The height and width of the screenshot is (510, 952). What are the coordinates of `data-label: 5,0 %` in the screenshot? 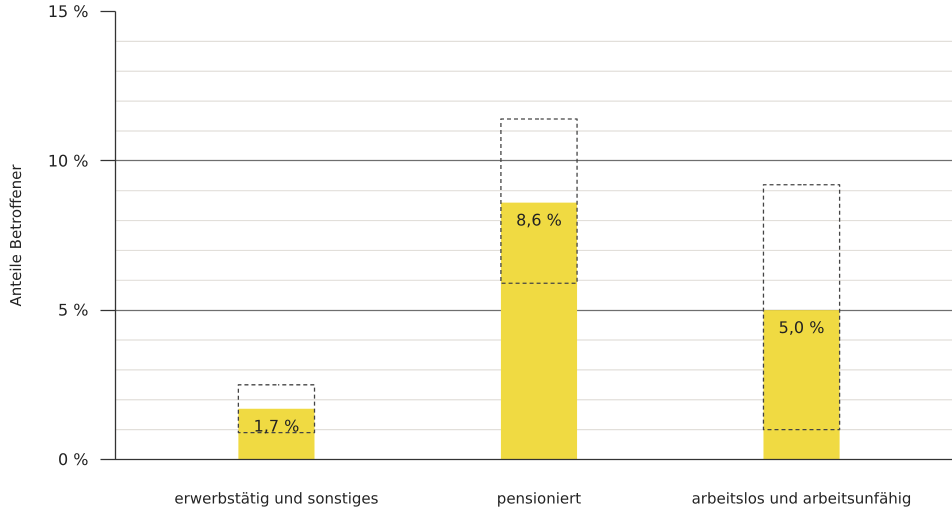 It's located at (801, 328).